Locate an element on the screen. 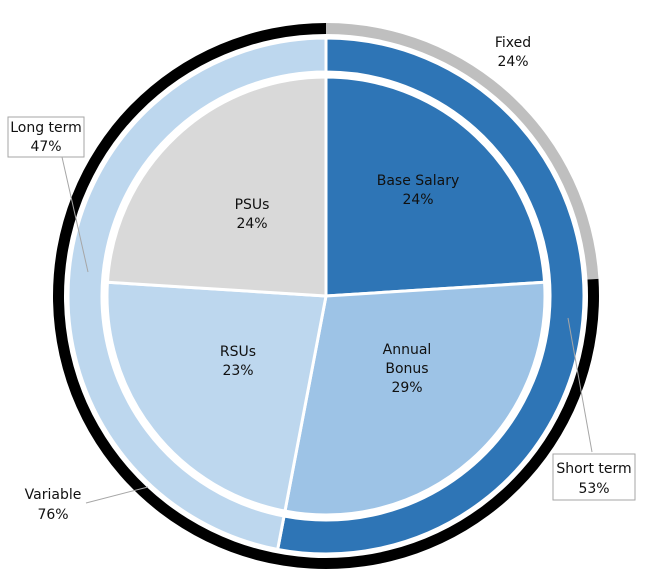  psus-pct: 24% is located at coordinates (251, 224).